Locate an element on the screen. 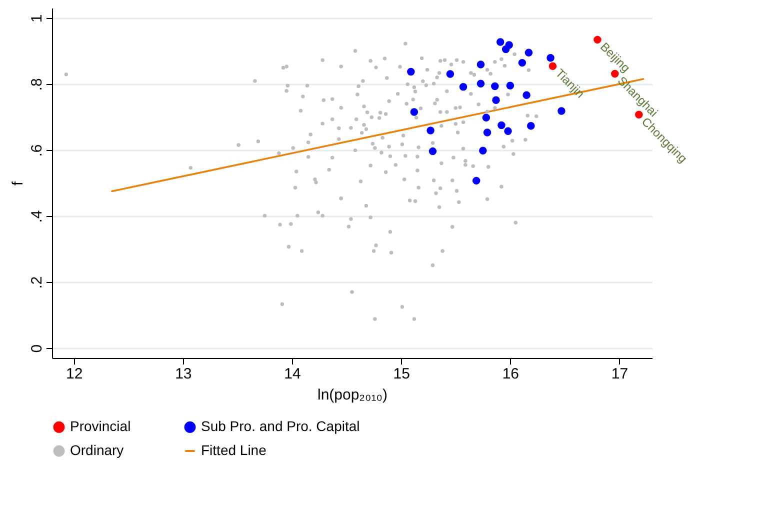 The image size is (759, 517). legend-label: Provincial is located at coordinates (100, 426).